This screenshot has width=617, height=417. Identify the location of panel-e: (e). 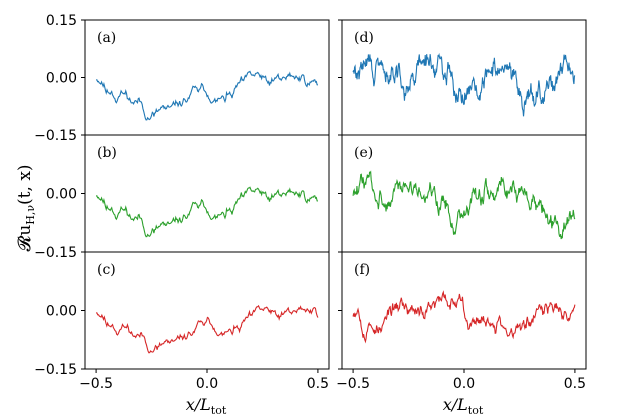
(462, 193).